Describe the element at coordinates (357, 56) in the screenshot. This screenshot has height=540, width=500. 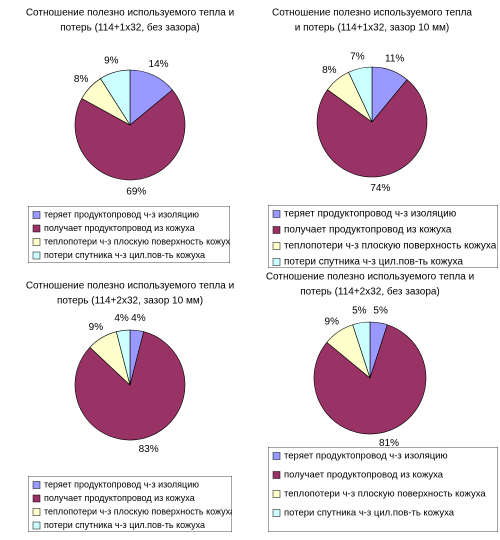
I see `slice-label: 7%` at that location.